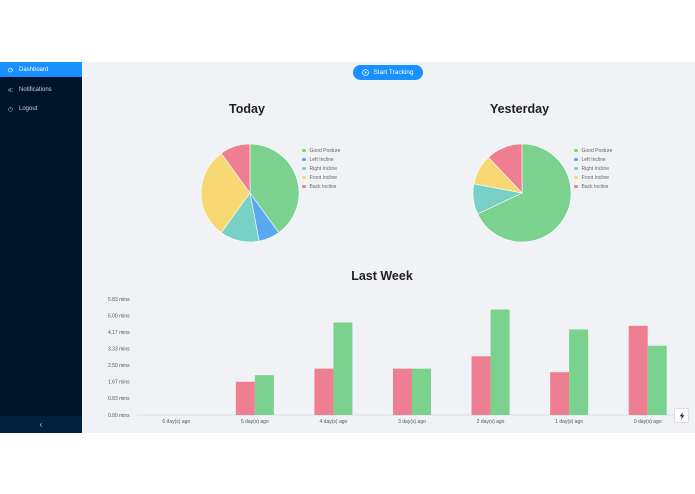 The image size is (695, 494). What do you see at coordinates (119, 316) in the screenshot?
I see `y-tick-label: 5.00 mins` at bounding box center [119, 316].